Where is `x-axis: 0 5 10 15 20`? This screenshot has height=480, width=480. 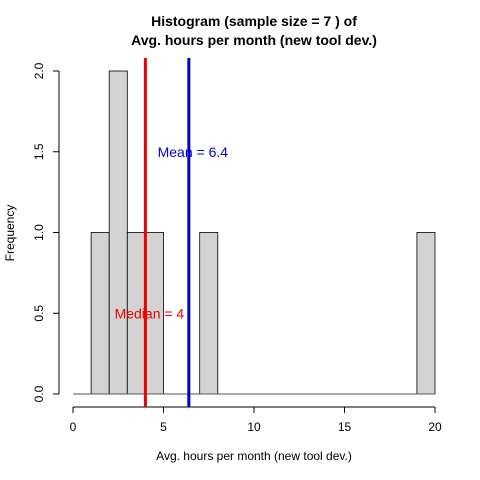
x-axis: 0 5 10 15 20 is located at coordinates (256, 420).